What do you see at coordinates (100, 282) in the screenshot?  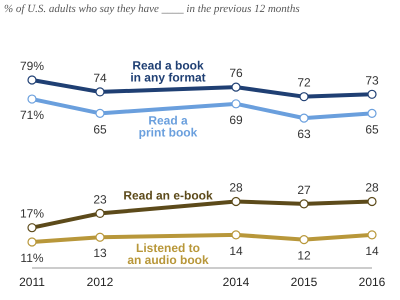 I see `x-tick-label: 2012` at bounding box center [100, 282].